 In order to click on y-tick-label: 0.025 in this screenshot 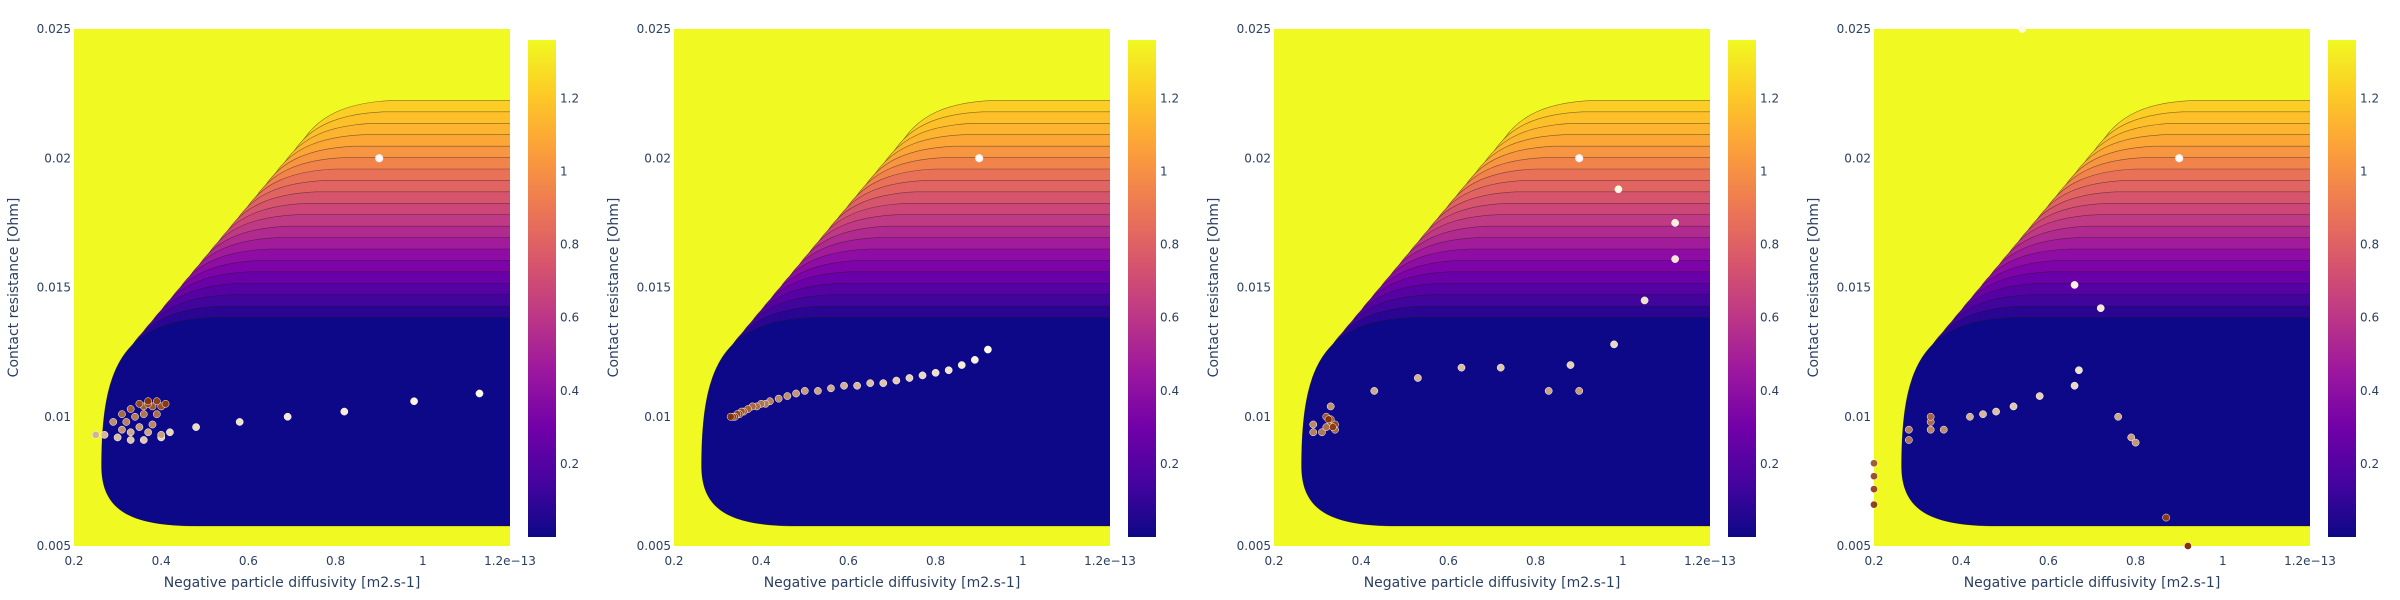, I will do `click(54, 29)`.